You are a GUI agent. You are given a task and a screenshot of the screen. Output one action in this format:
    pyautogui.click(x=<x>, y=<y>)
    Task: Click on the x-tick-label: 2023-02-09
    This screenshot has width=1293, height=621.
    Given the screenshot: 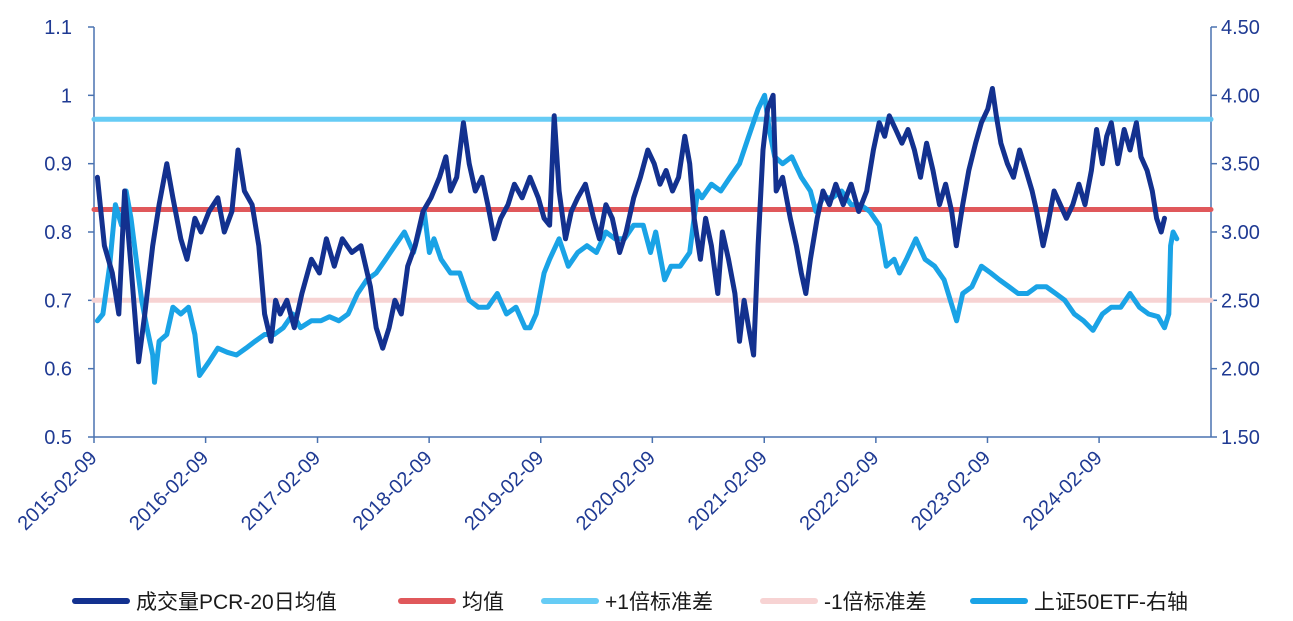 What is the action you would take?
    pyautogui.click(x=951, y=491)
    